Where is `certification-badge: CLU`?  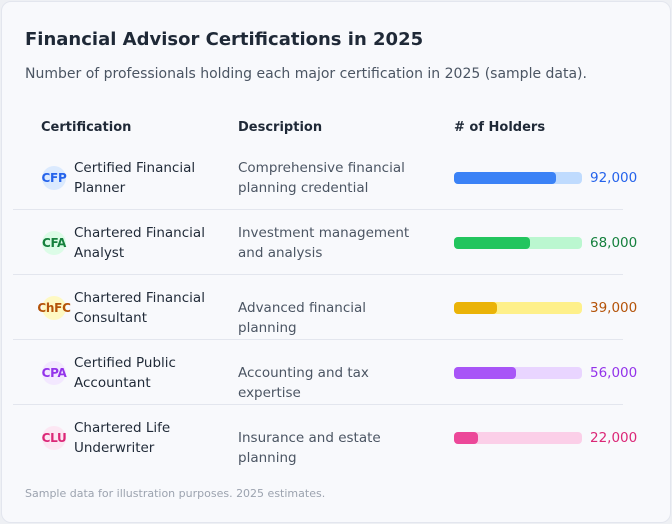 certification-badge: CLU is located at coordinates (54, 438).